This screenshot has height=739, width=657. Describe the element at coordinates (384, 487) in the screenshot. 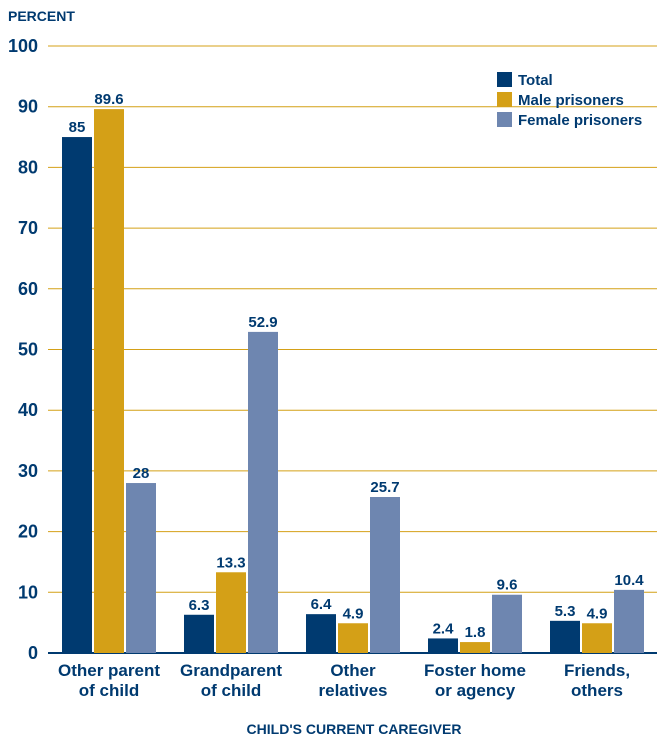

I see `bar-value-label: 25.7` at that location.